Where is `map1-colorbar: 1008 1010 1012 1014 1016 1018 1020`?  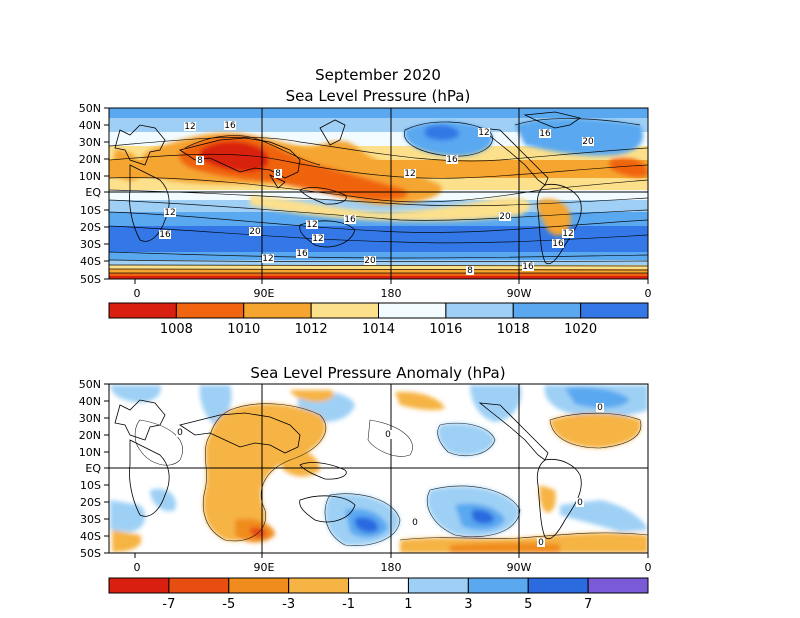
map1-colorbar: 1008 1010 1012 1014 1016 1018 1020 is located at coordinates (378, 319).